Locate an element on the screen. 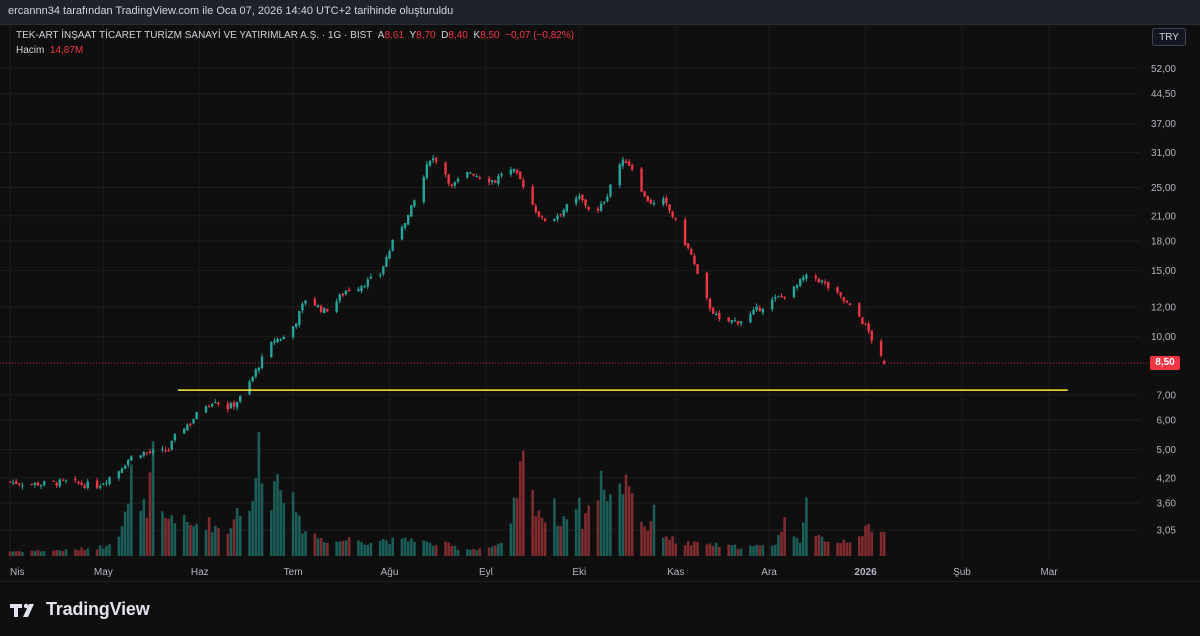 This screenshot has height=636, width=1200. currency-button: TRY is located at coordinates (1169, 37).